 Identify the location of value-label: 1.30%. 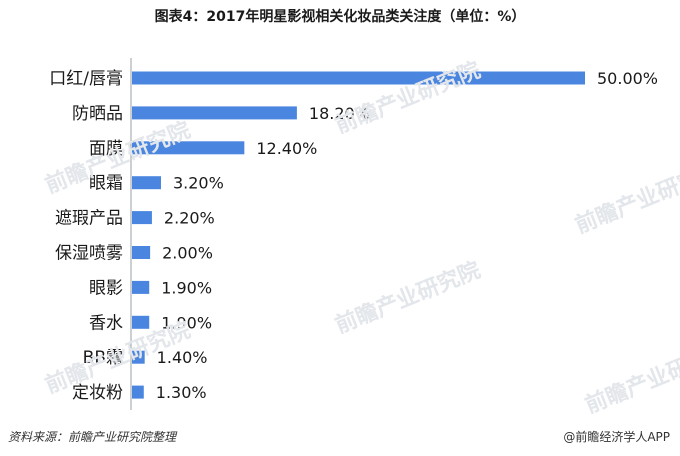
(181, 392).